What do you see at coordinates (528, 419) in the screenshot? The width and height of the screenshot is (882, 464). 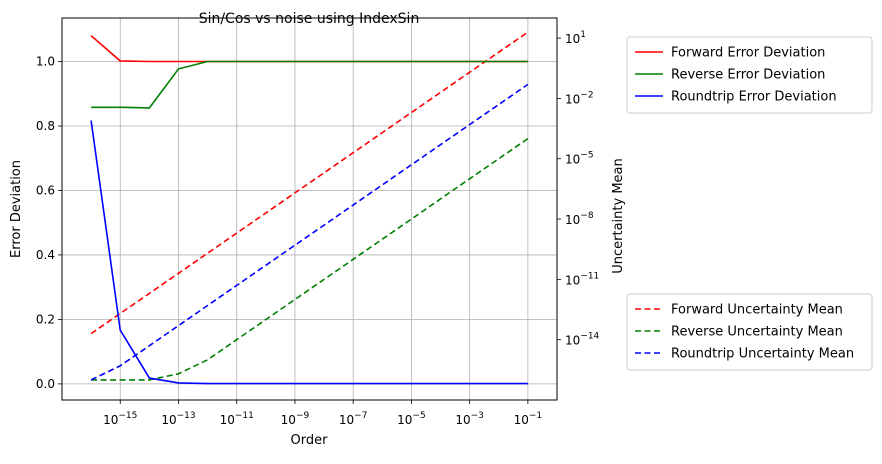 I see `x-tick-label: 10⁻¹` at bounding box center [528, 419].